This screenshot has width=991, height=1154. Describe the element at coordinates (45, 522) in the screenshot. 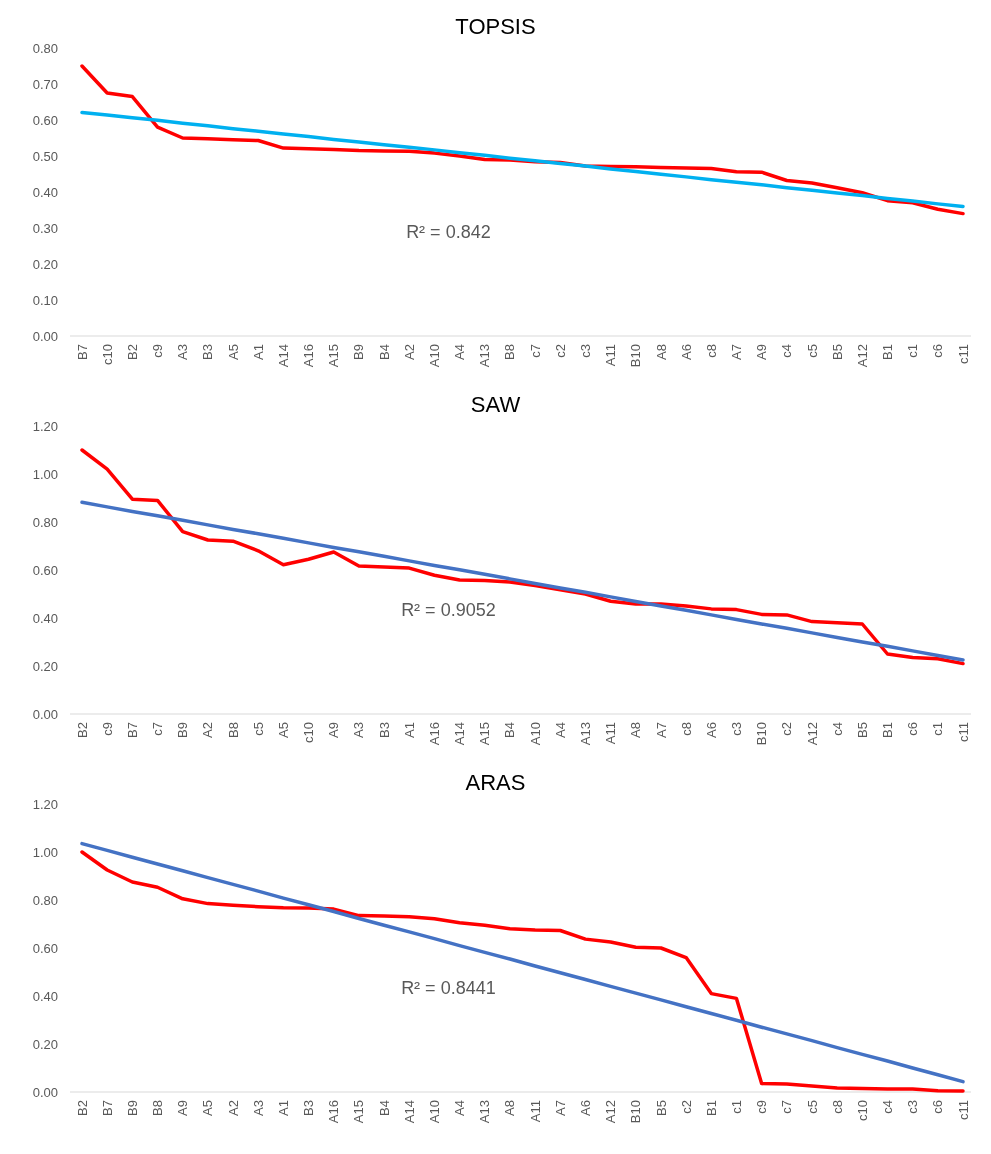

I see `y-tick-label: 0.80` at that location.